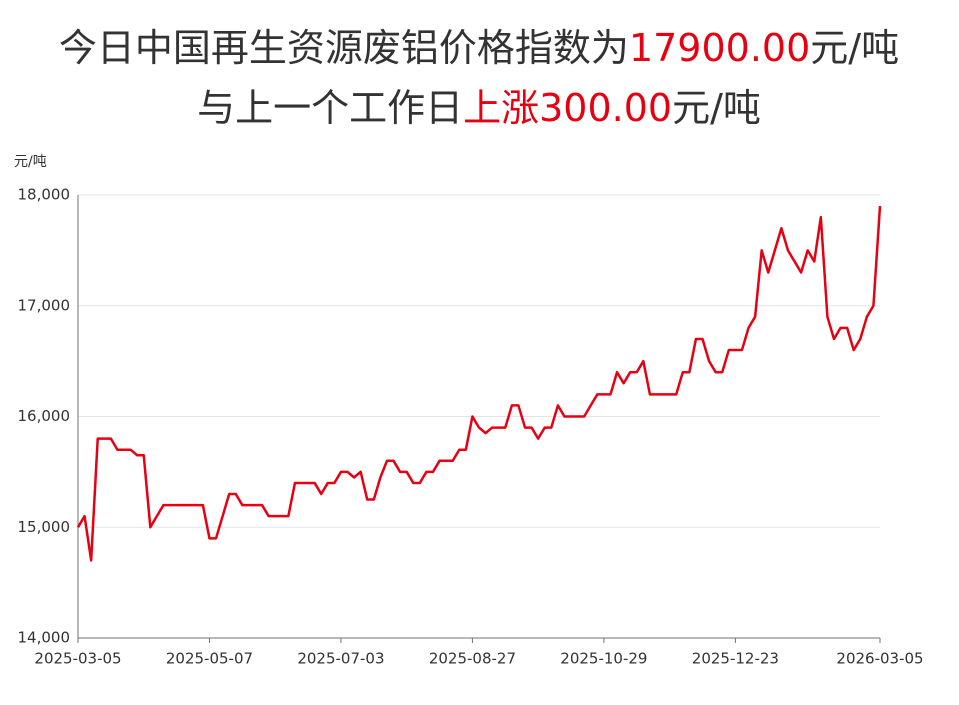  I want to click on y-tick-label: 14,000, so click(44, 638).